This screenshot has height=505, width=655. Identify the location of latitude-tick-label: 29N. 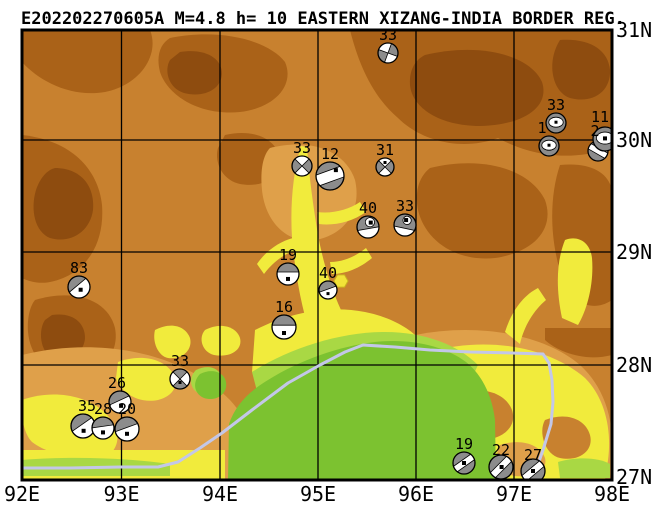
(634, 252).